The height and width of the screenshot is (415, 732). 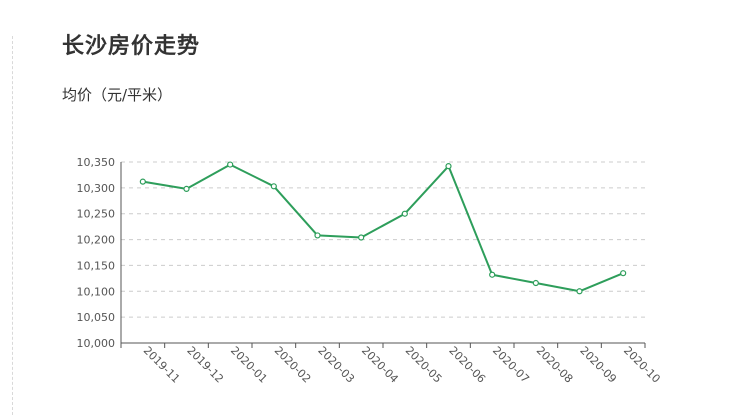 What do you see at coordinates (117, 95) in the screenshot?
I see `y-axis-label: 均价（元/平米）` at bounding box center [117, 95].